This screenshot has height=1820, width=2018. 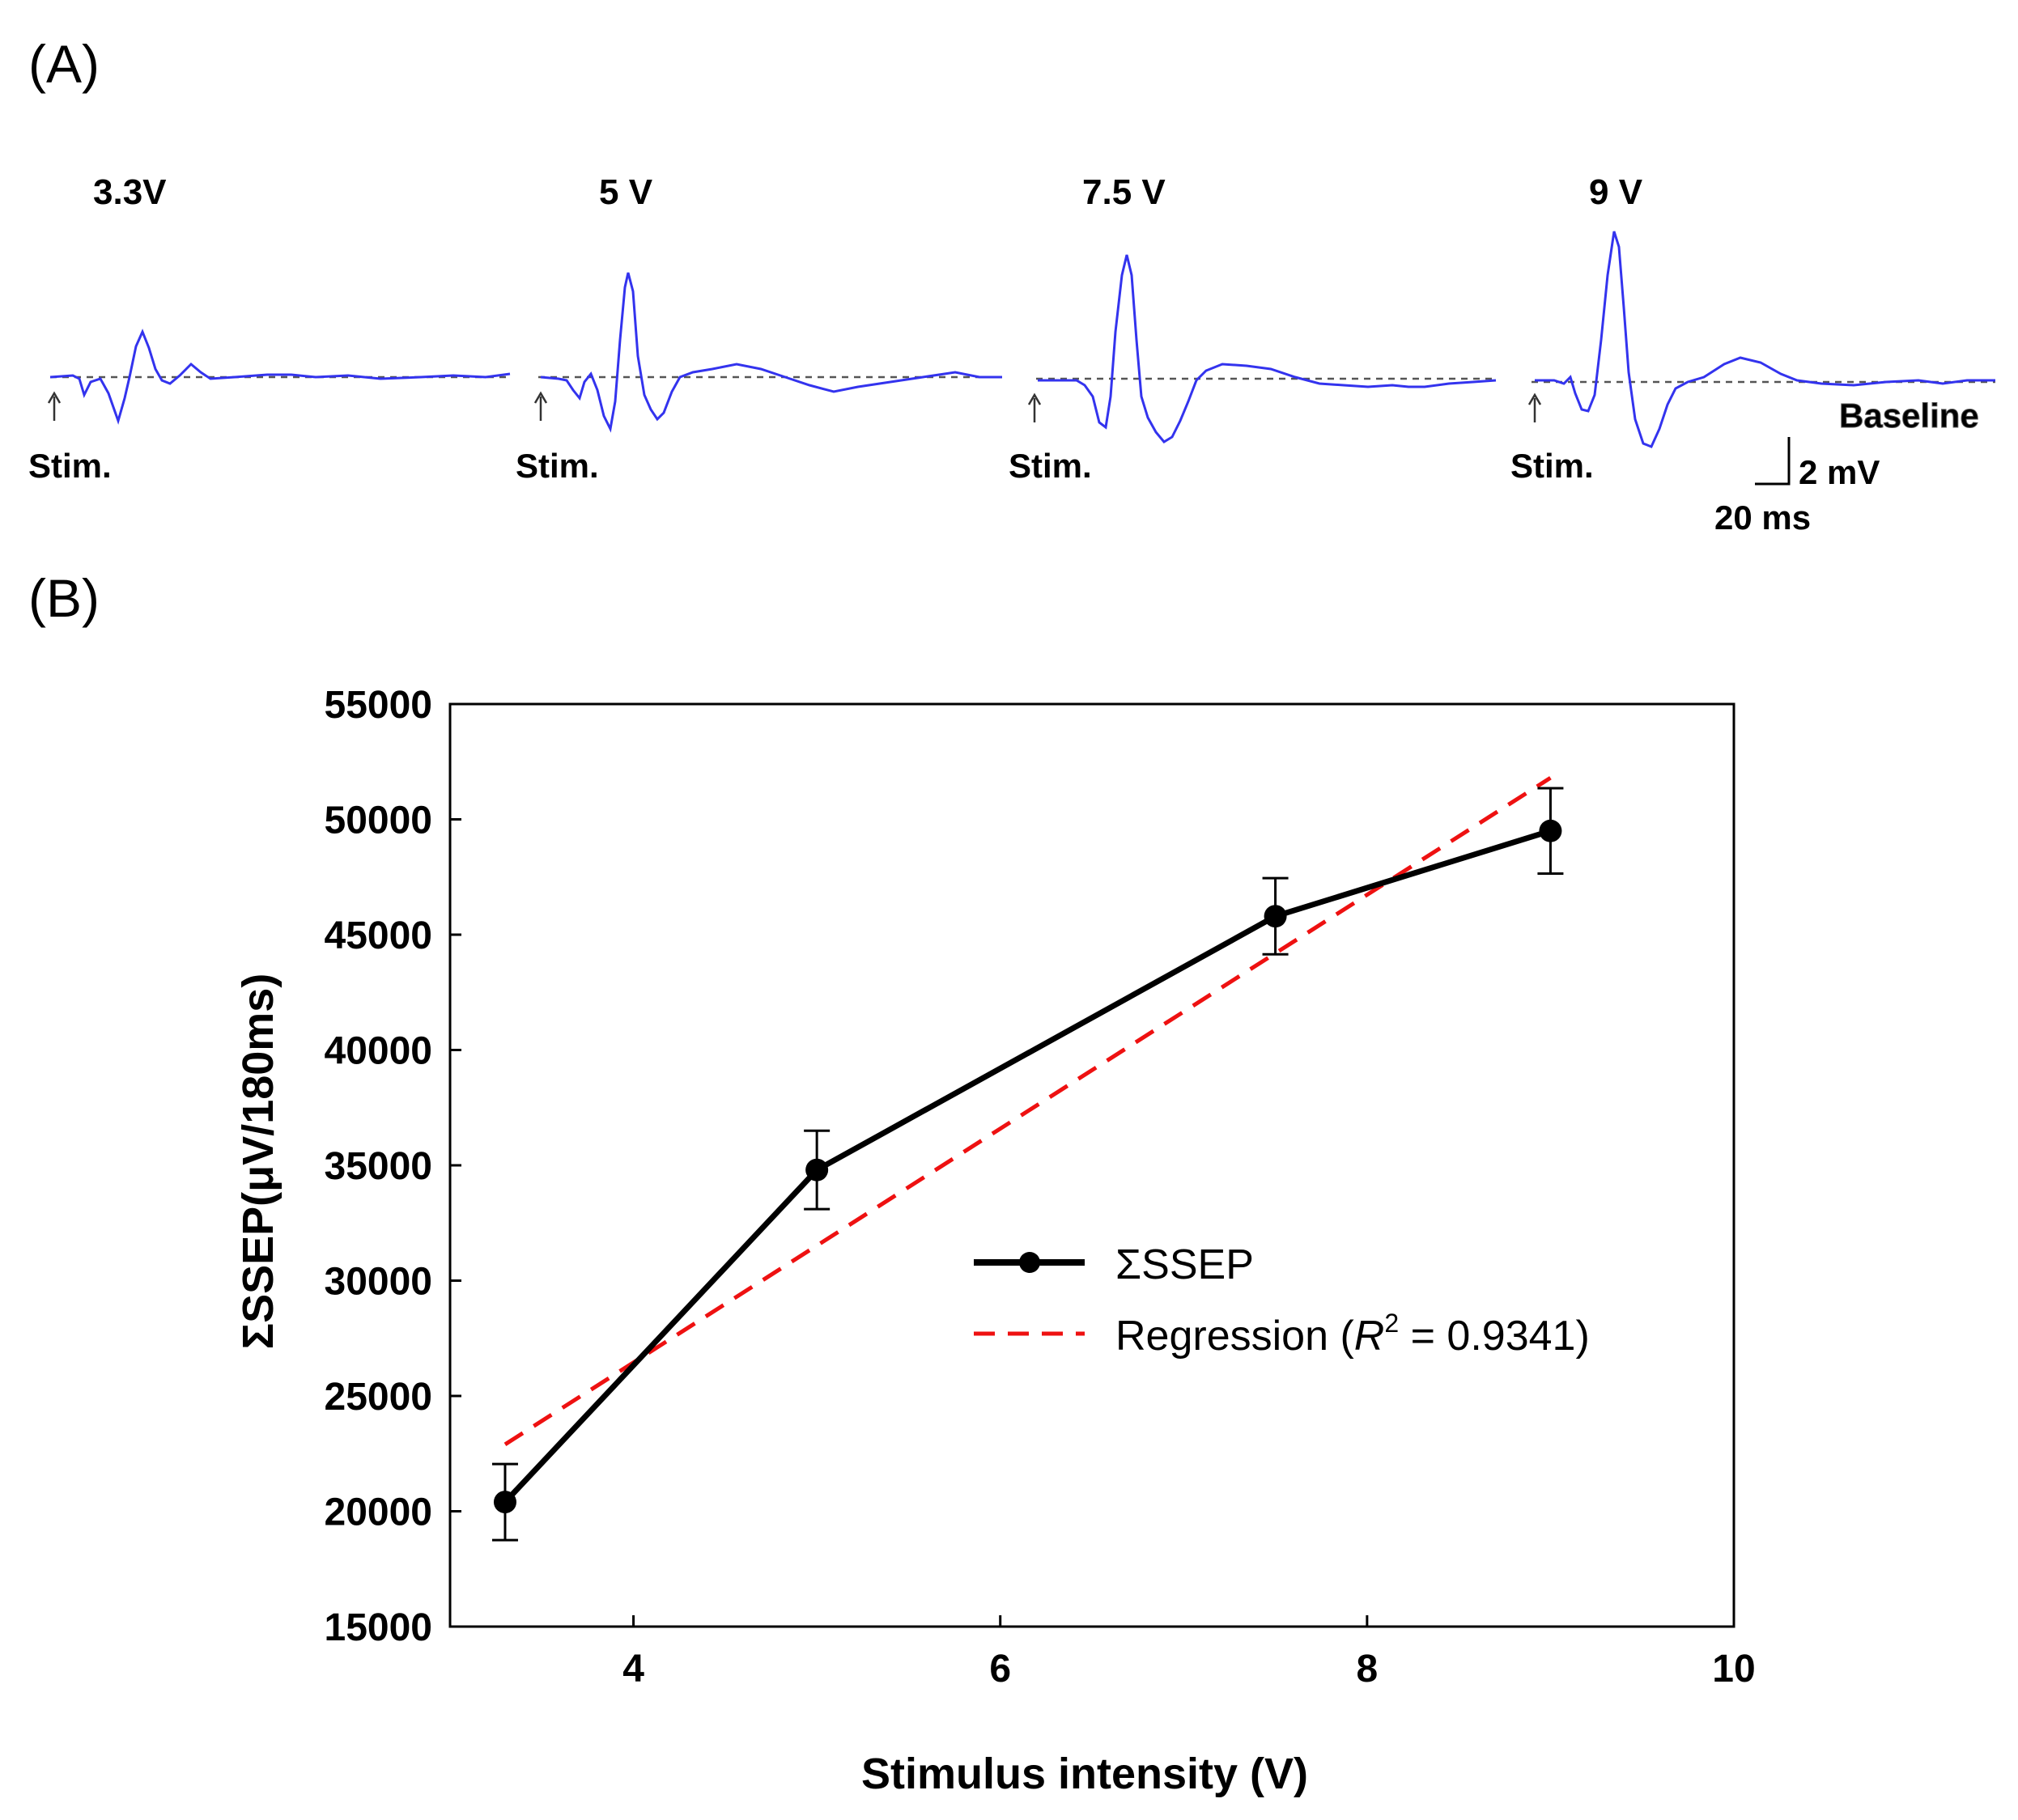 What do you see at coordinates (1392, 1323) in the screenshot?
I see `legend-r-exponent: 2` at bounding box center [1392, 1323].